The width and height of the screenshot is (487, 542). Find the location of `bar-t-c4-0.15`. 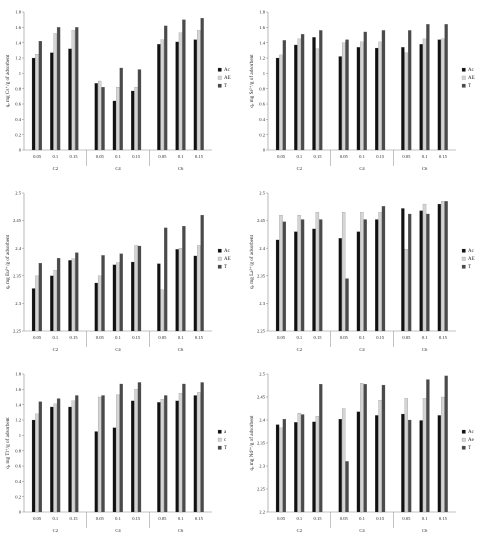

bar-t-c4-0.15 is located at coordinates (383, 269).